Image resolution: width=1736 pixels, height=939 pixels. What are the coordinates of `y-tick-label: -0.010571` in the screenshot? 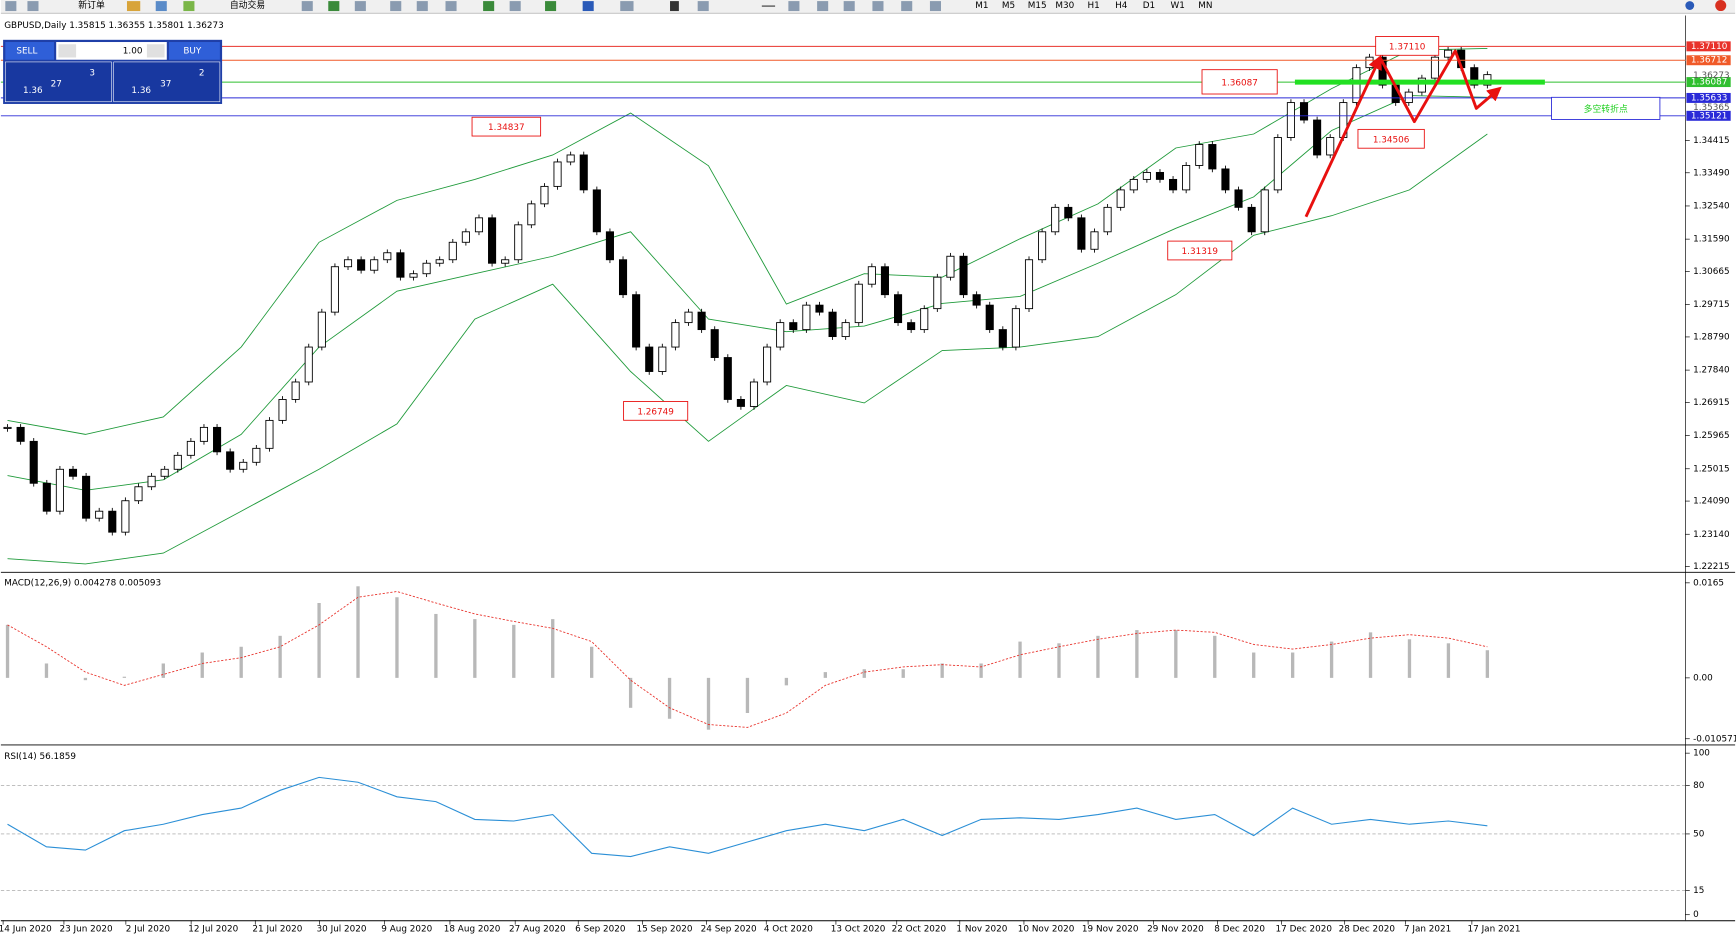 It's located at (1714, 739).